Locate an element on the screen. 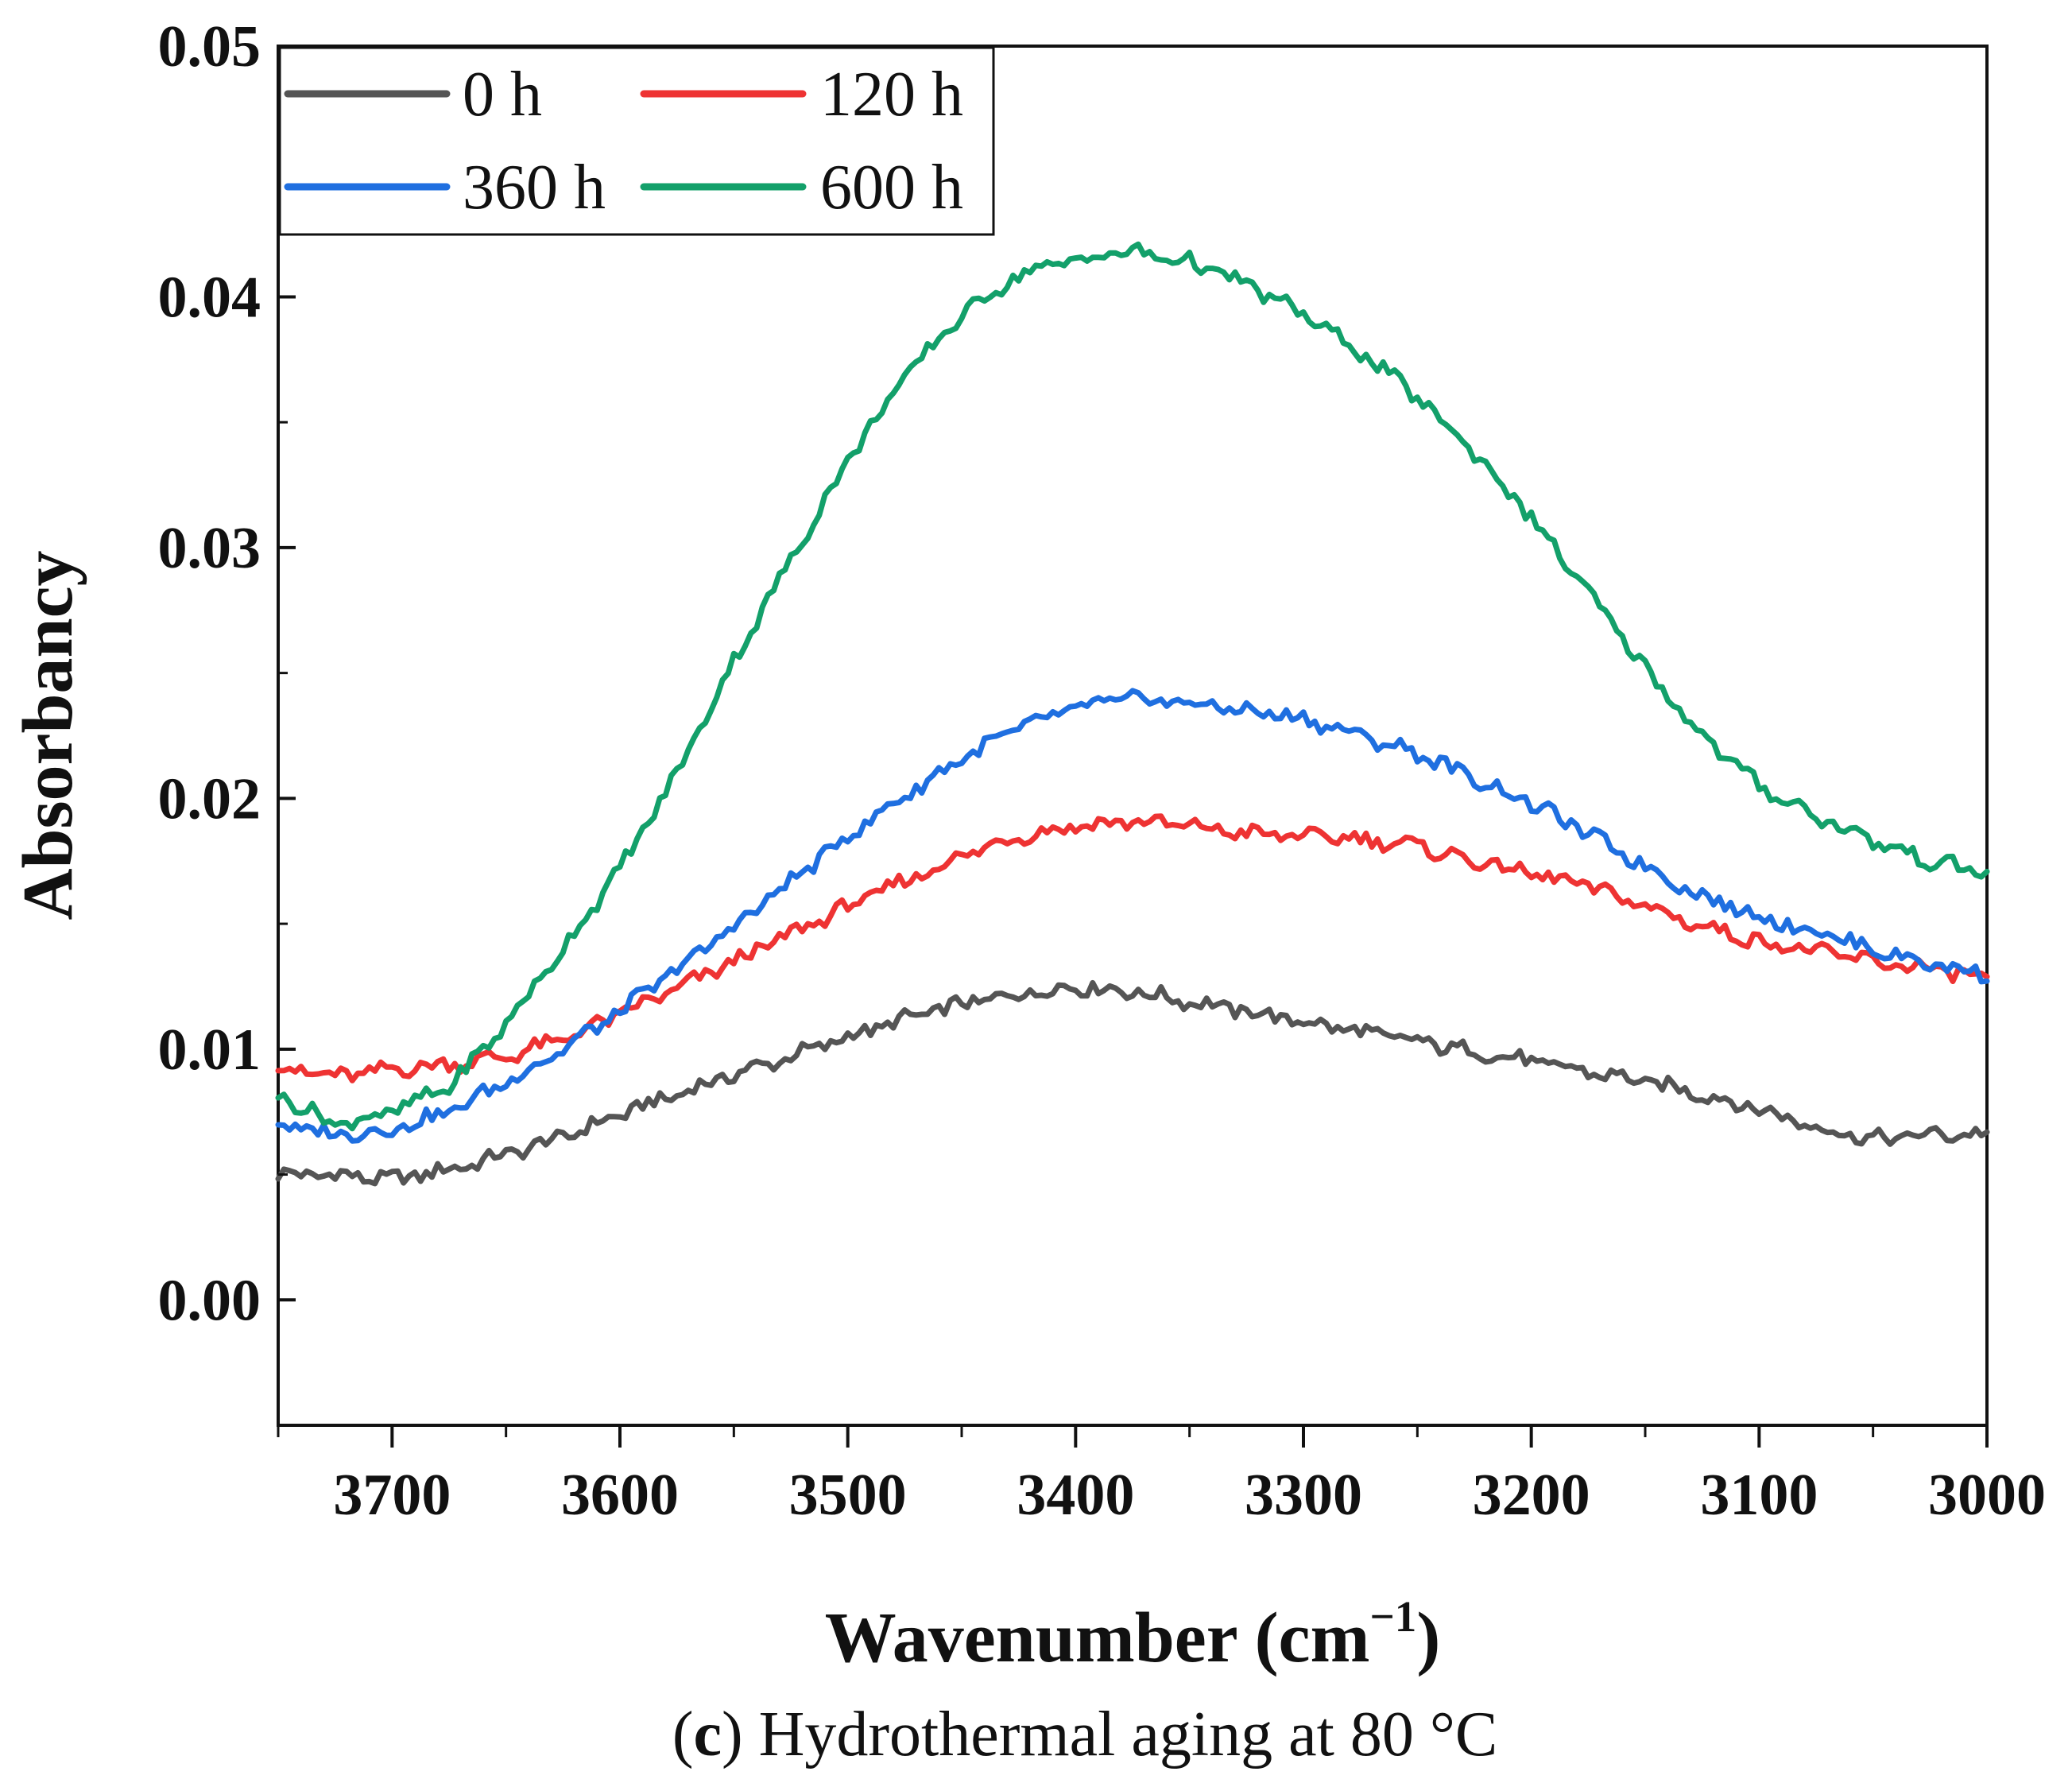 The width and height of the screenshot is (2072, 1783). x-axis-title-main: Wavenumber (cm is located at coordinates (1097, 1638).